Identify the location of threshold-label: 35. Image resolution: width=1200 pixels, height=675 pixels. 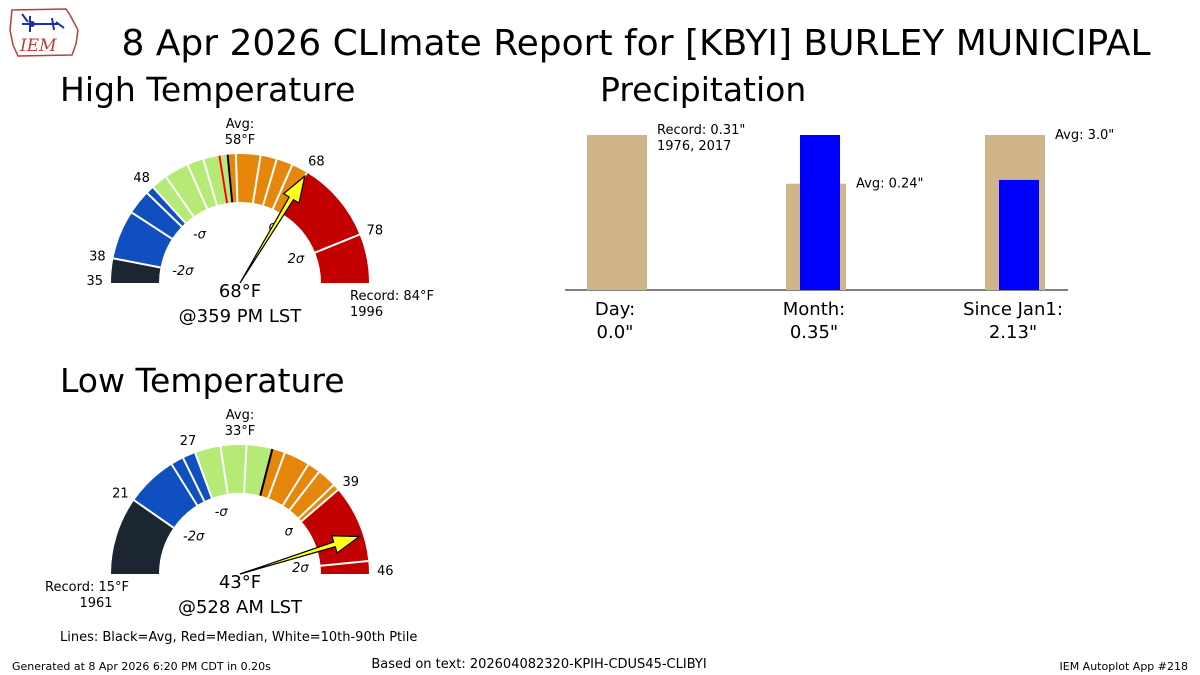
(94, 281).